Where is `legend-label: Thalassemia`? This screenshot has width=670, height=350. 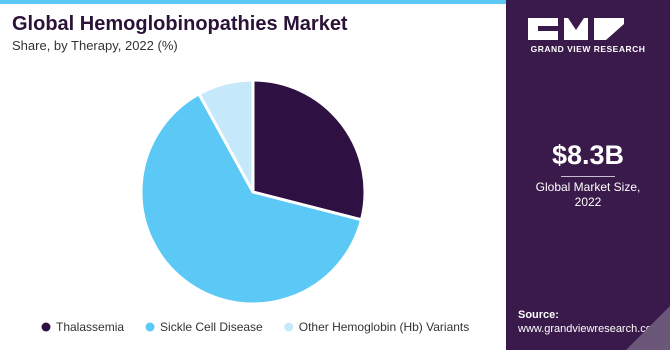 legend-label: Thalassemia is located at coordinates (90, 327).